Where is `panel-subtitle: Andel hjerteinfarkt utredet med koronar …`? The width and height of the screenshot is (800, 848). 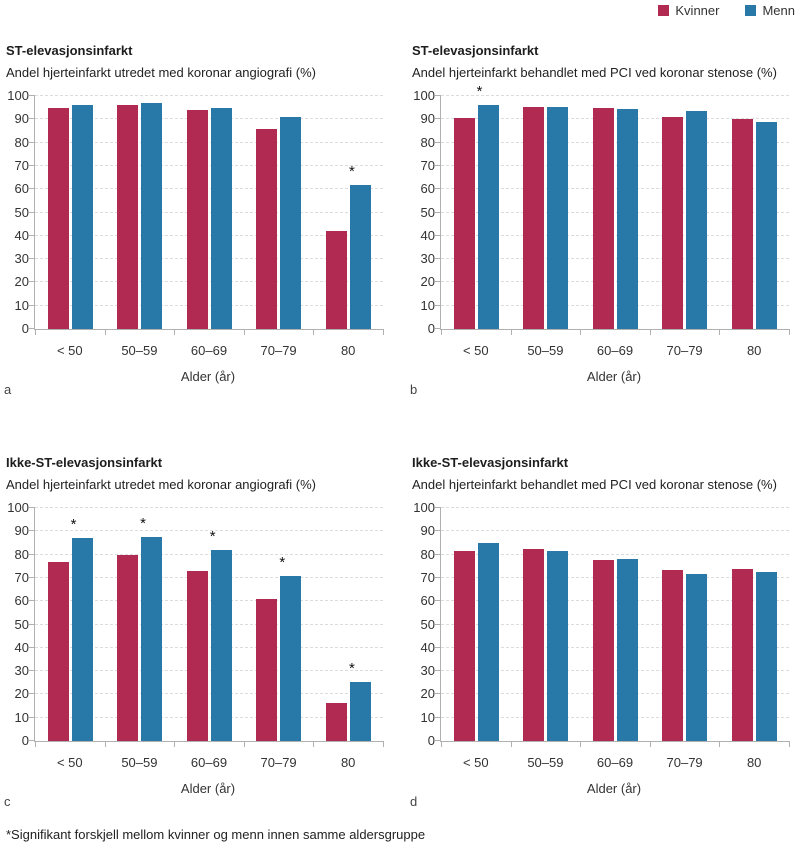
panel-subtitle: Andel hjerteinfarkt utredet med koronar … is located at coordinates (161, 72).